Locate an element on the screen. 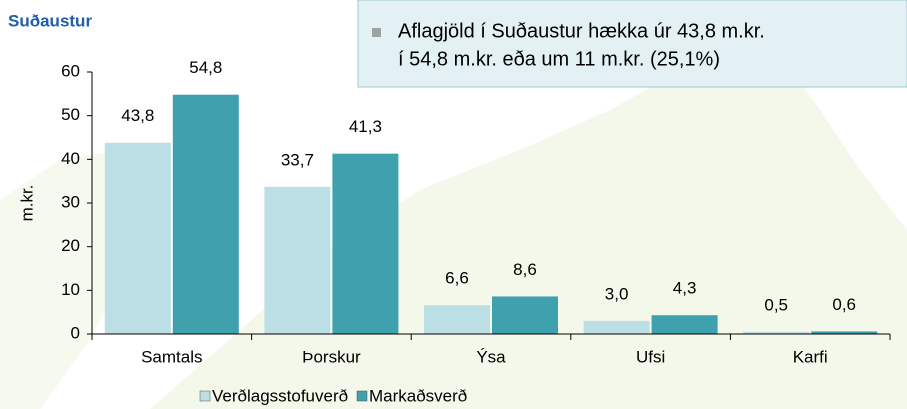 This screenshot has height=409, width=907. annotation-line: í 54,8 m.kr. eða um 11 m.kr. (25,1%) is located at coordinates (559, 59).